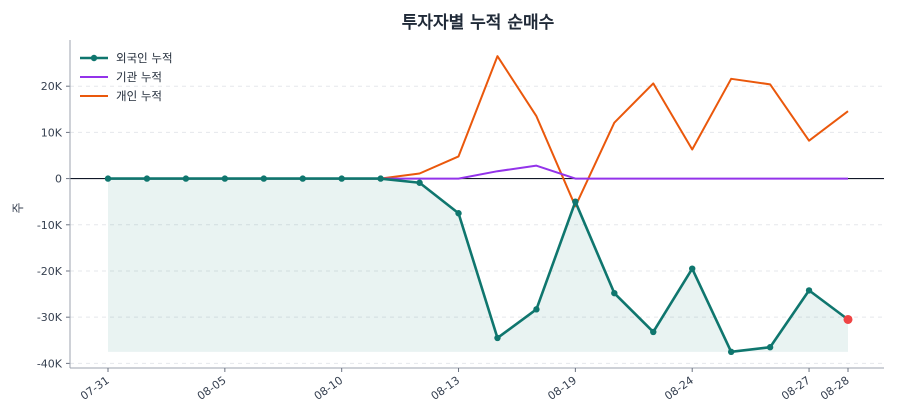  Describe the element at coordinates (94, 58) in the screenshot. I see `legend-marker` at that location.